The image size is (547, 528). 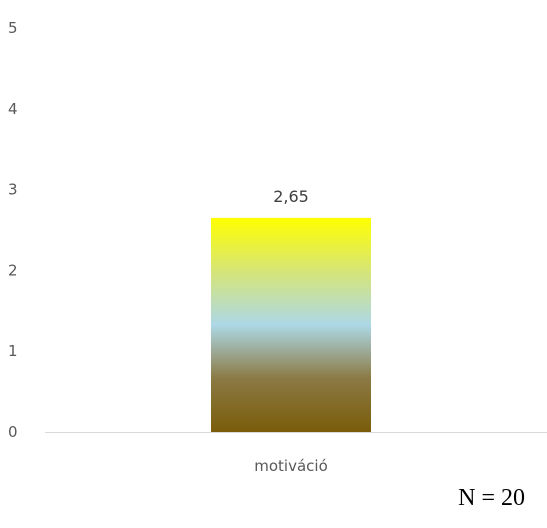 I want to click on y-tick-label: 4, so click(x=13, y=109).